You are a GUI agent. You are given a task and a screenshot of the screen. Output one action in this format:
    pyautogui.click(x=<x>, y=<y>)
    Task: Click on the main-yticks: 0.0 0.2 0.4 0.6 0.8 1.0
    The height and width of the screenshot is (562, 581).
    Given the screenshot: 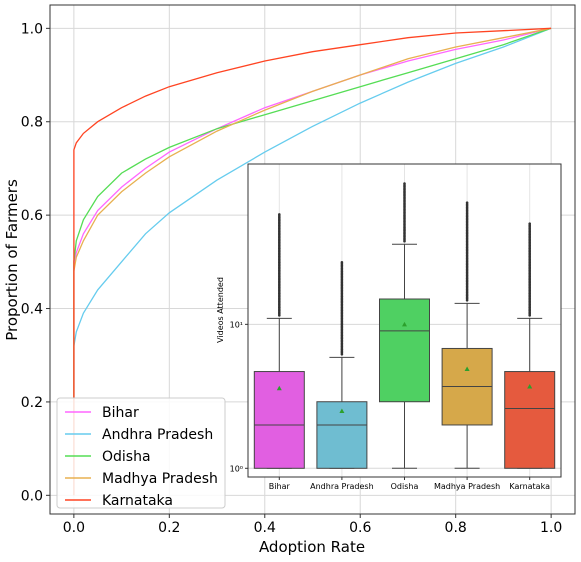 What is the action you would take?
    pyautogui.click(x=35, y=262)
    